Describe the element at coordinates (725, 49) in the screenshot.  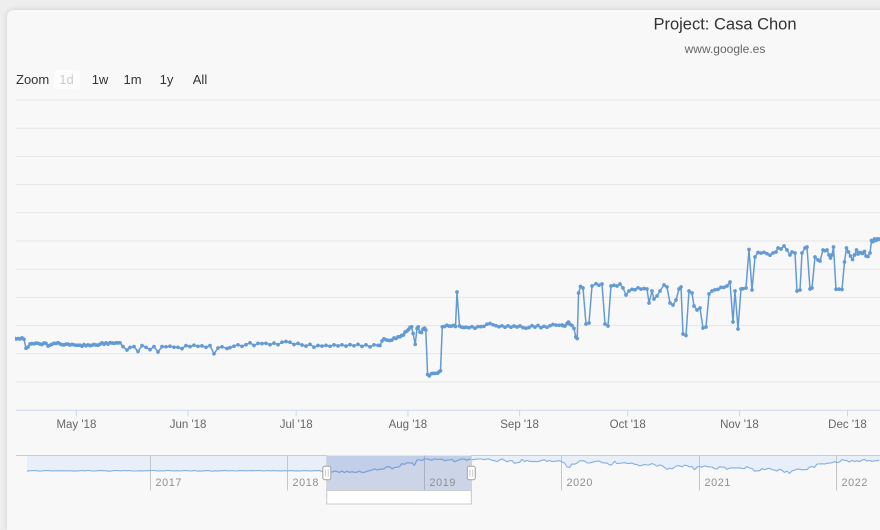
I see `svg-text: www.google.es` at that location.